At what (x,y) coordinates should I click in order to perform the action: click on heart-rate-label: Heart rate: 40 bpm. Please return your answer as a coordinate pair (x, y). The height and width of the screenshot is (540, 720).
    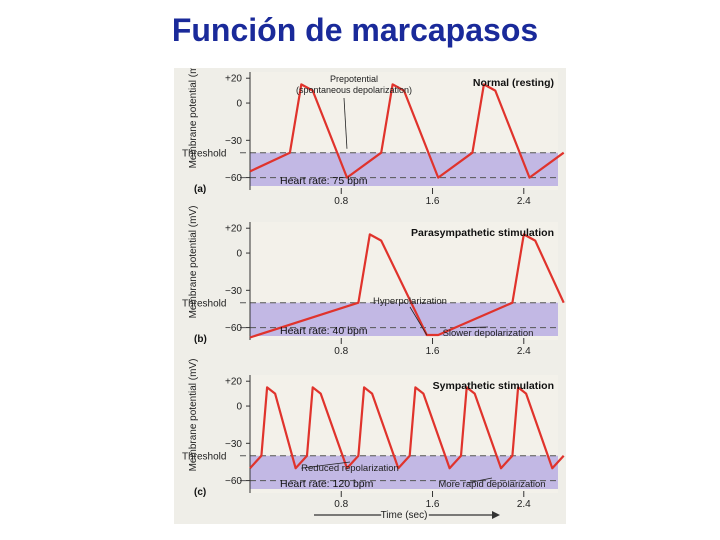
    Looking at the image, I should click on (324, 331).